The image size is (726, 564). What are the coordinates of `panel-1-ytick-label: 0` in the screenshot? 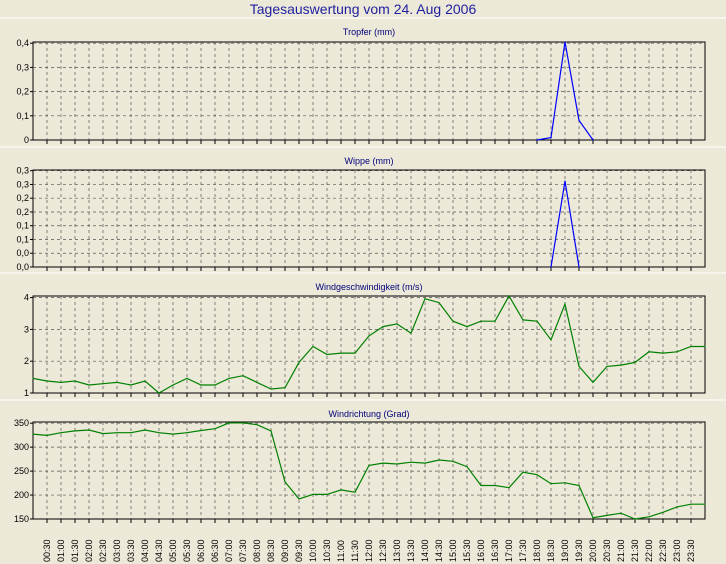 It's located at (26, 140).